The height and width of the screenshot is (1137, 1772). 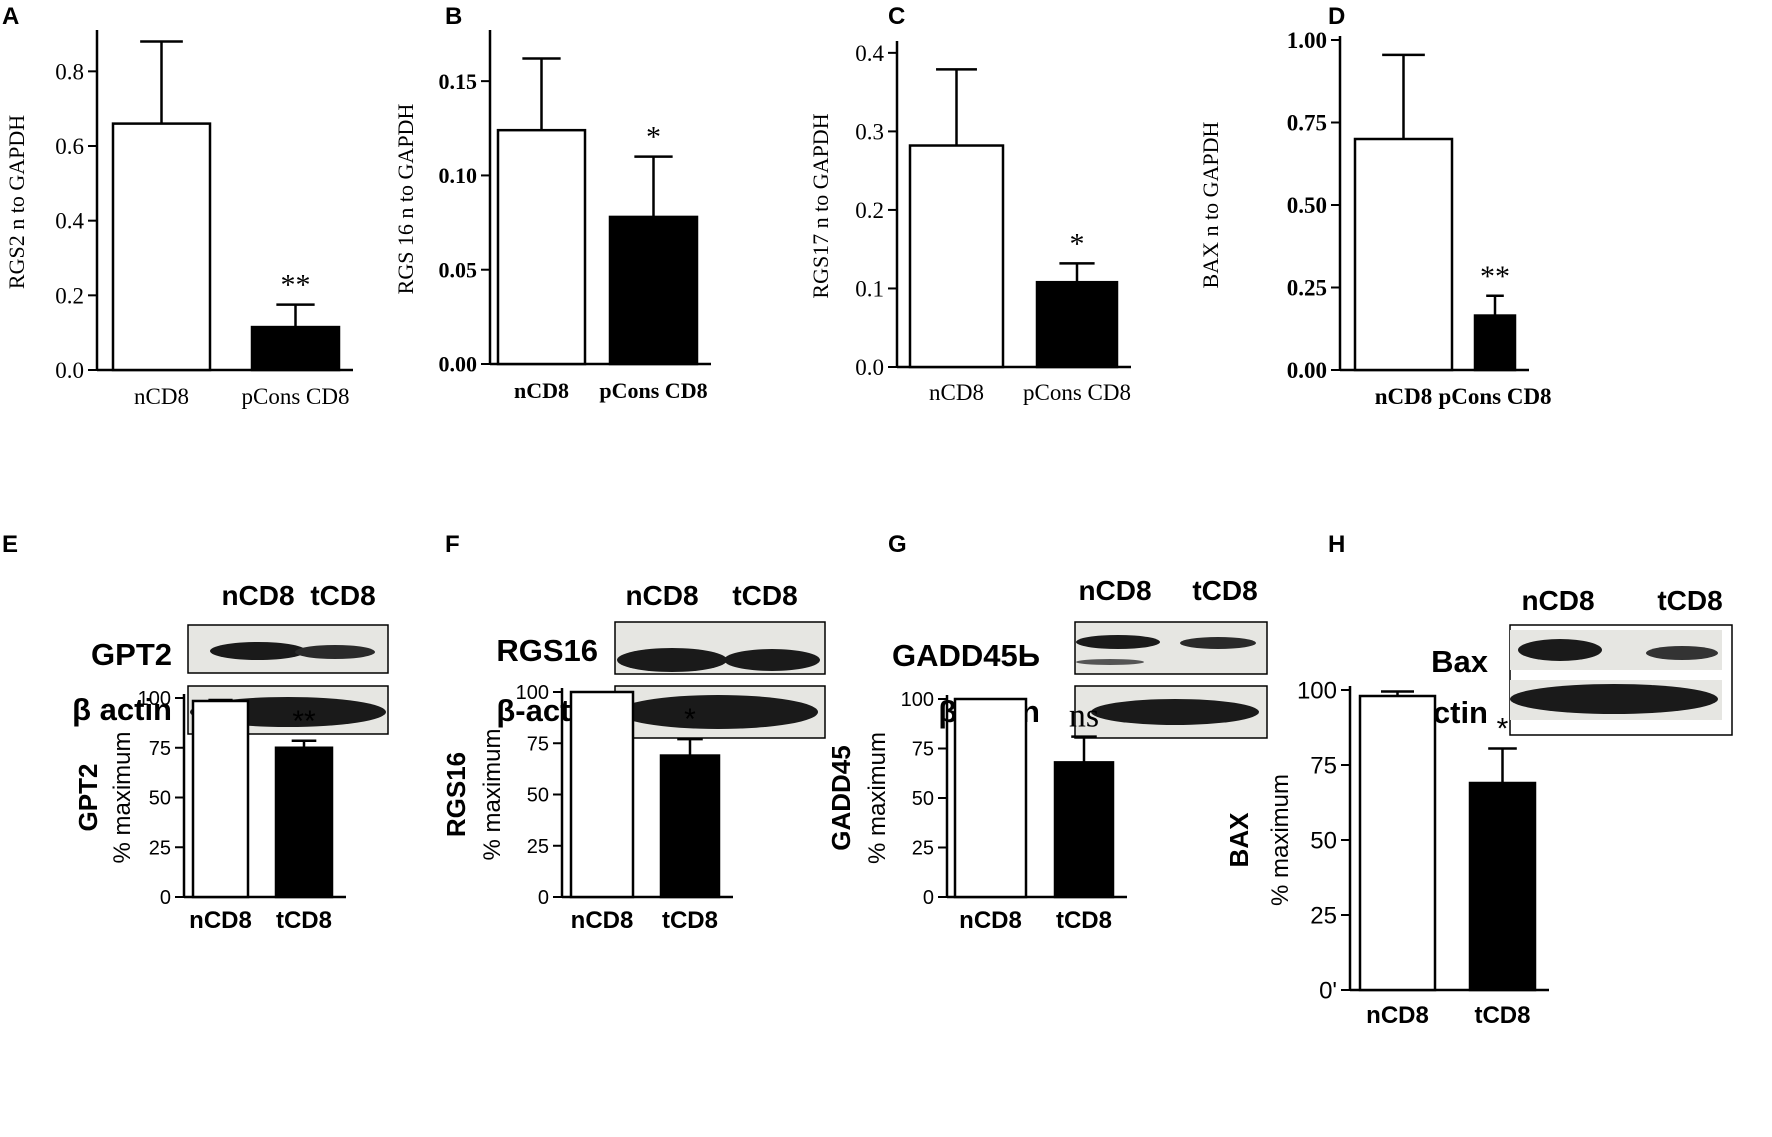 I want to click on y-axis-title: % maximum, so click(x=122, y=797).